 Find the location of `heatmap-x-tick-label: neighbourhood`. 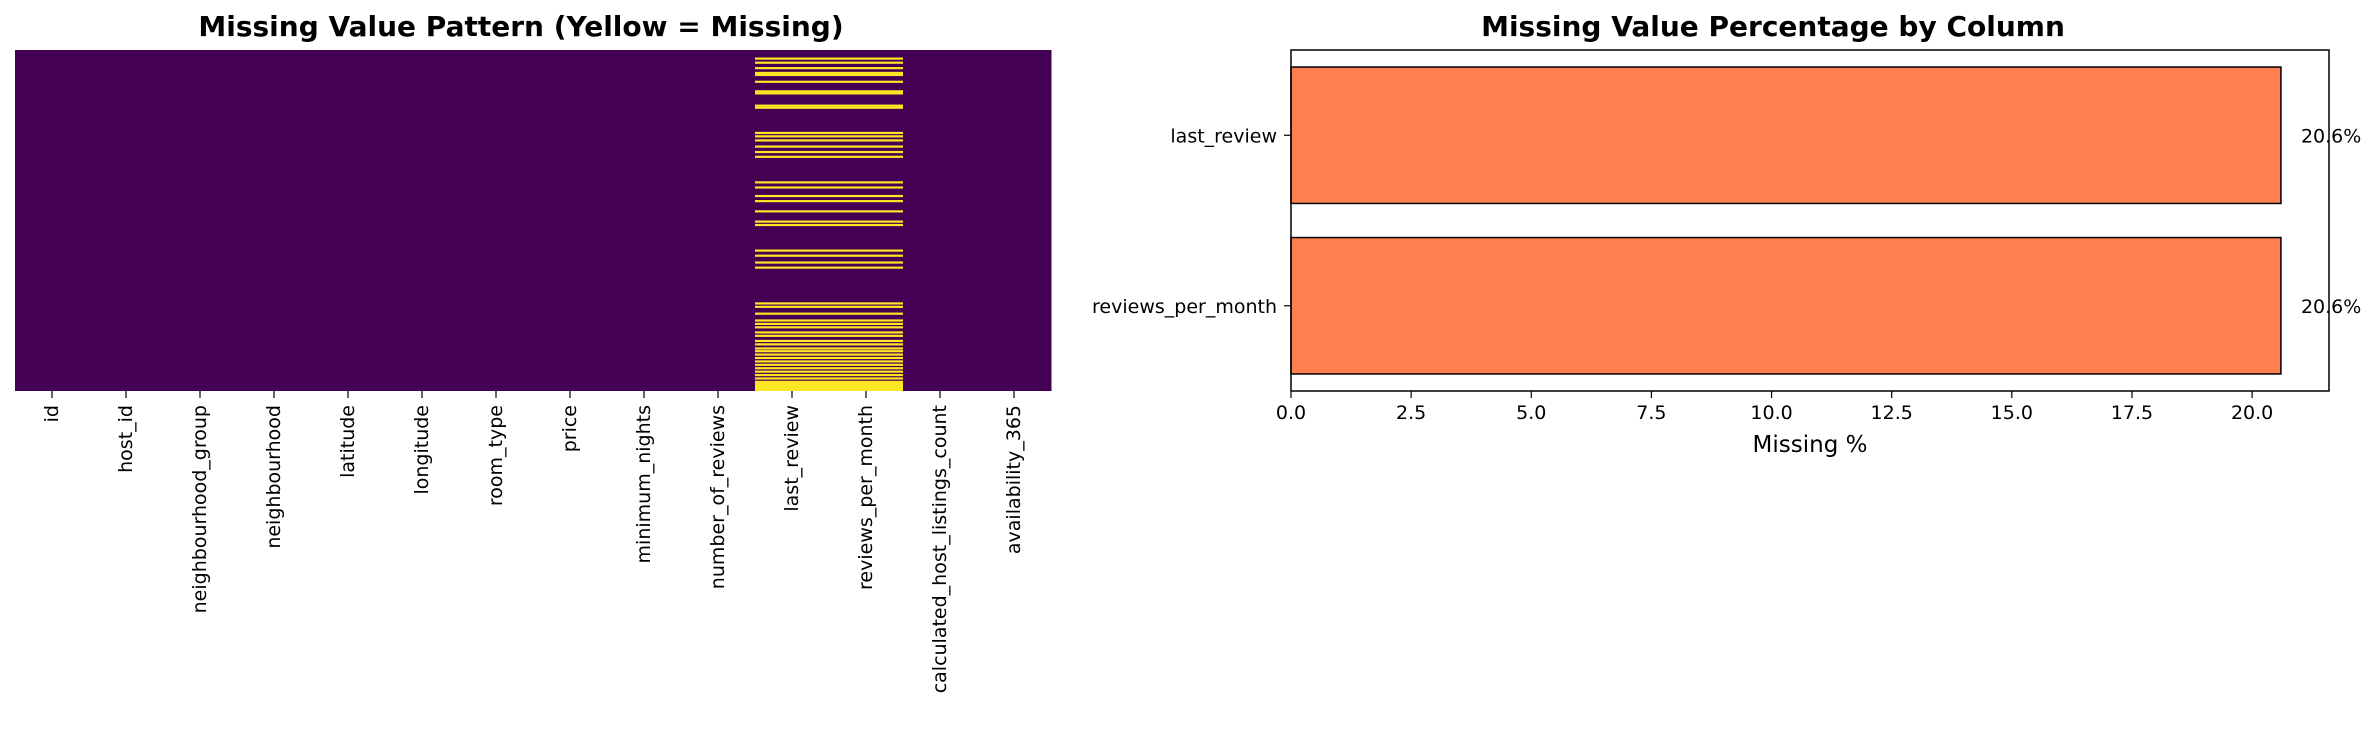

heatmap-x-tick-label: neighbourhood is located at coordinates (274, 477).